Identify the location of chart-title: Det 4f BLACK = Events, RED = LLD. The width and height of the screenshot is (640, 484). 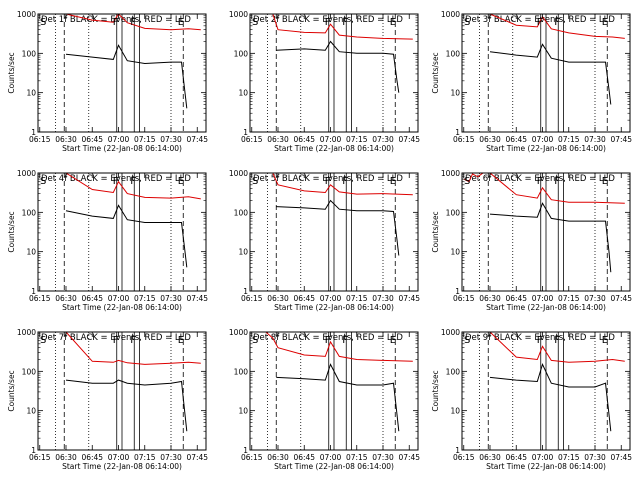
(116, 179).